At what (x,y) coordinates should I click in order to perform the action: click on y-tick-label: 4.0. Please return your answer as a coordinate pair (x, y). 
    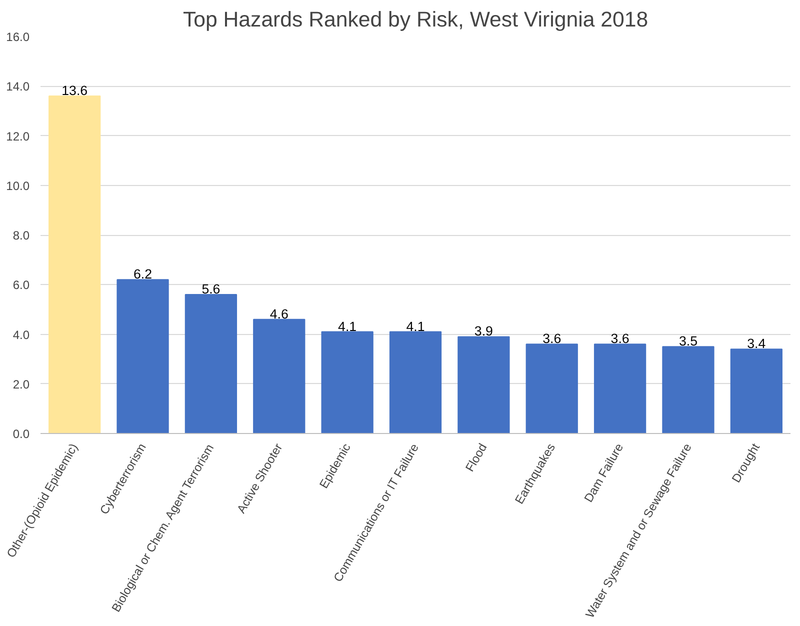
    Looking at the image, I should click on (21, 335).